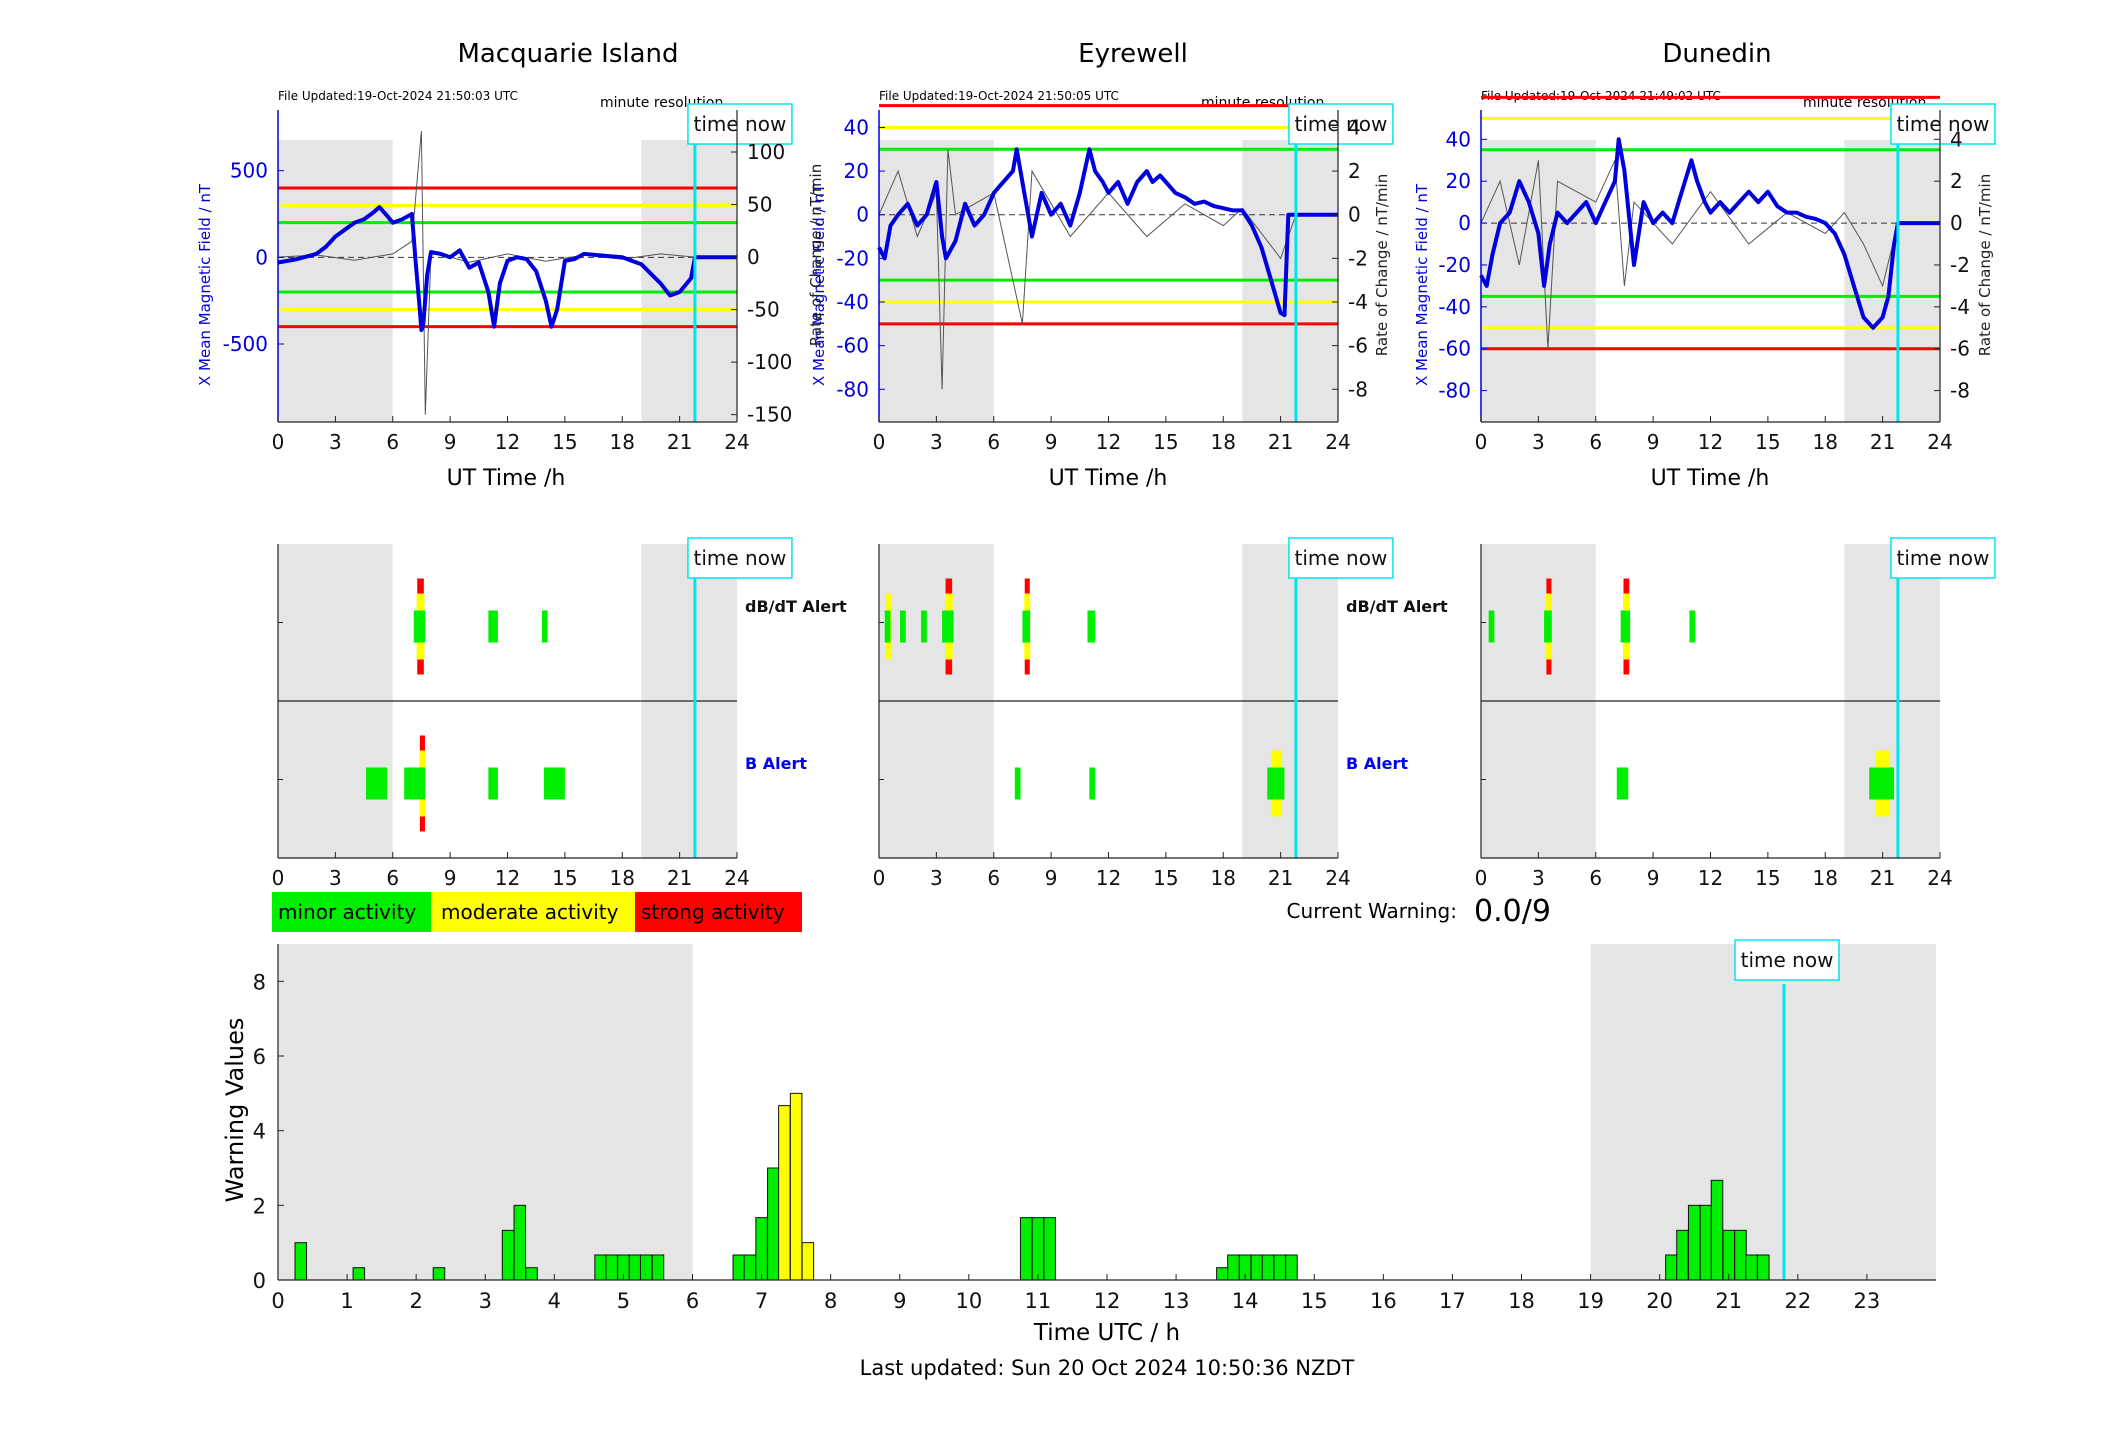  Describe the element at coordinates (1960, 391) in the screenshot. I see `station-2-right-tick-label-6: -8` at that location.